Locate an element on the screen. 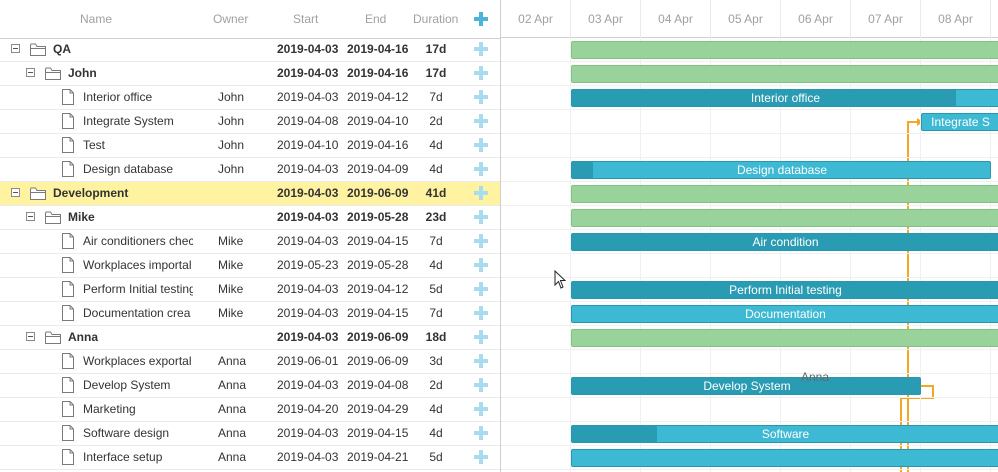 This screenshot has width=998, height=472. scale-day-label: 07 Apr is located at coordinates (886, 19).